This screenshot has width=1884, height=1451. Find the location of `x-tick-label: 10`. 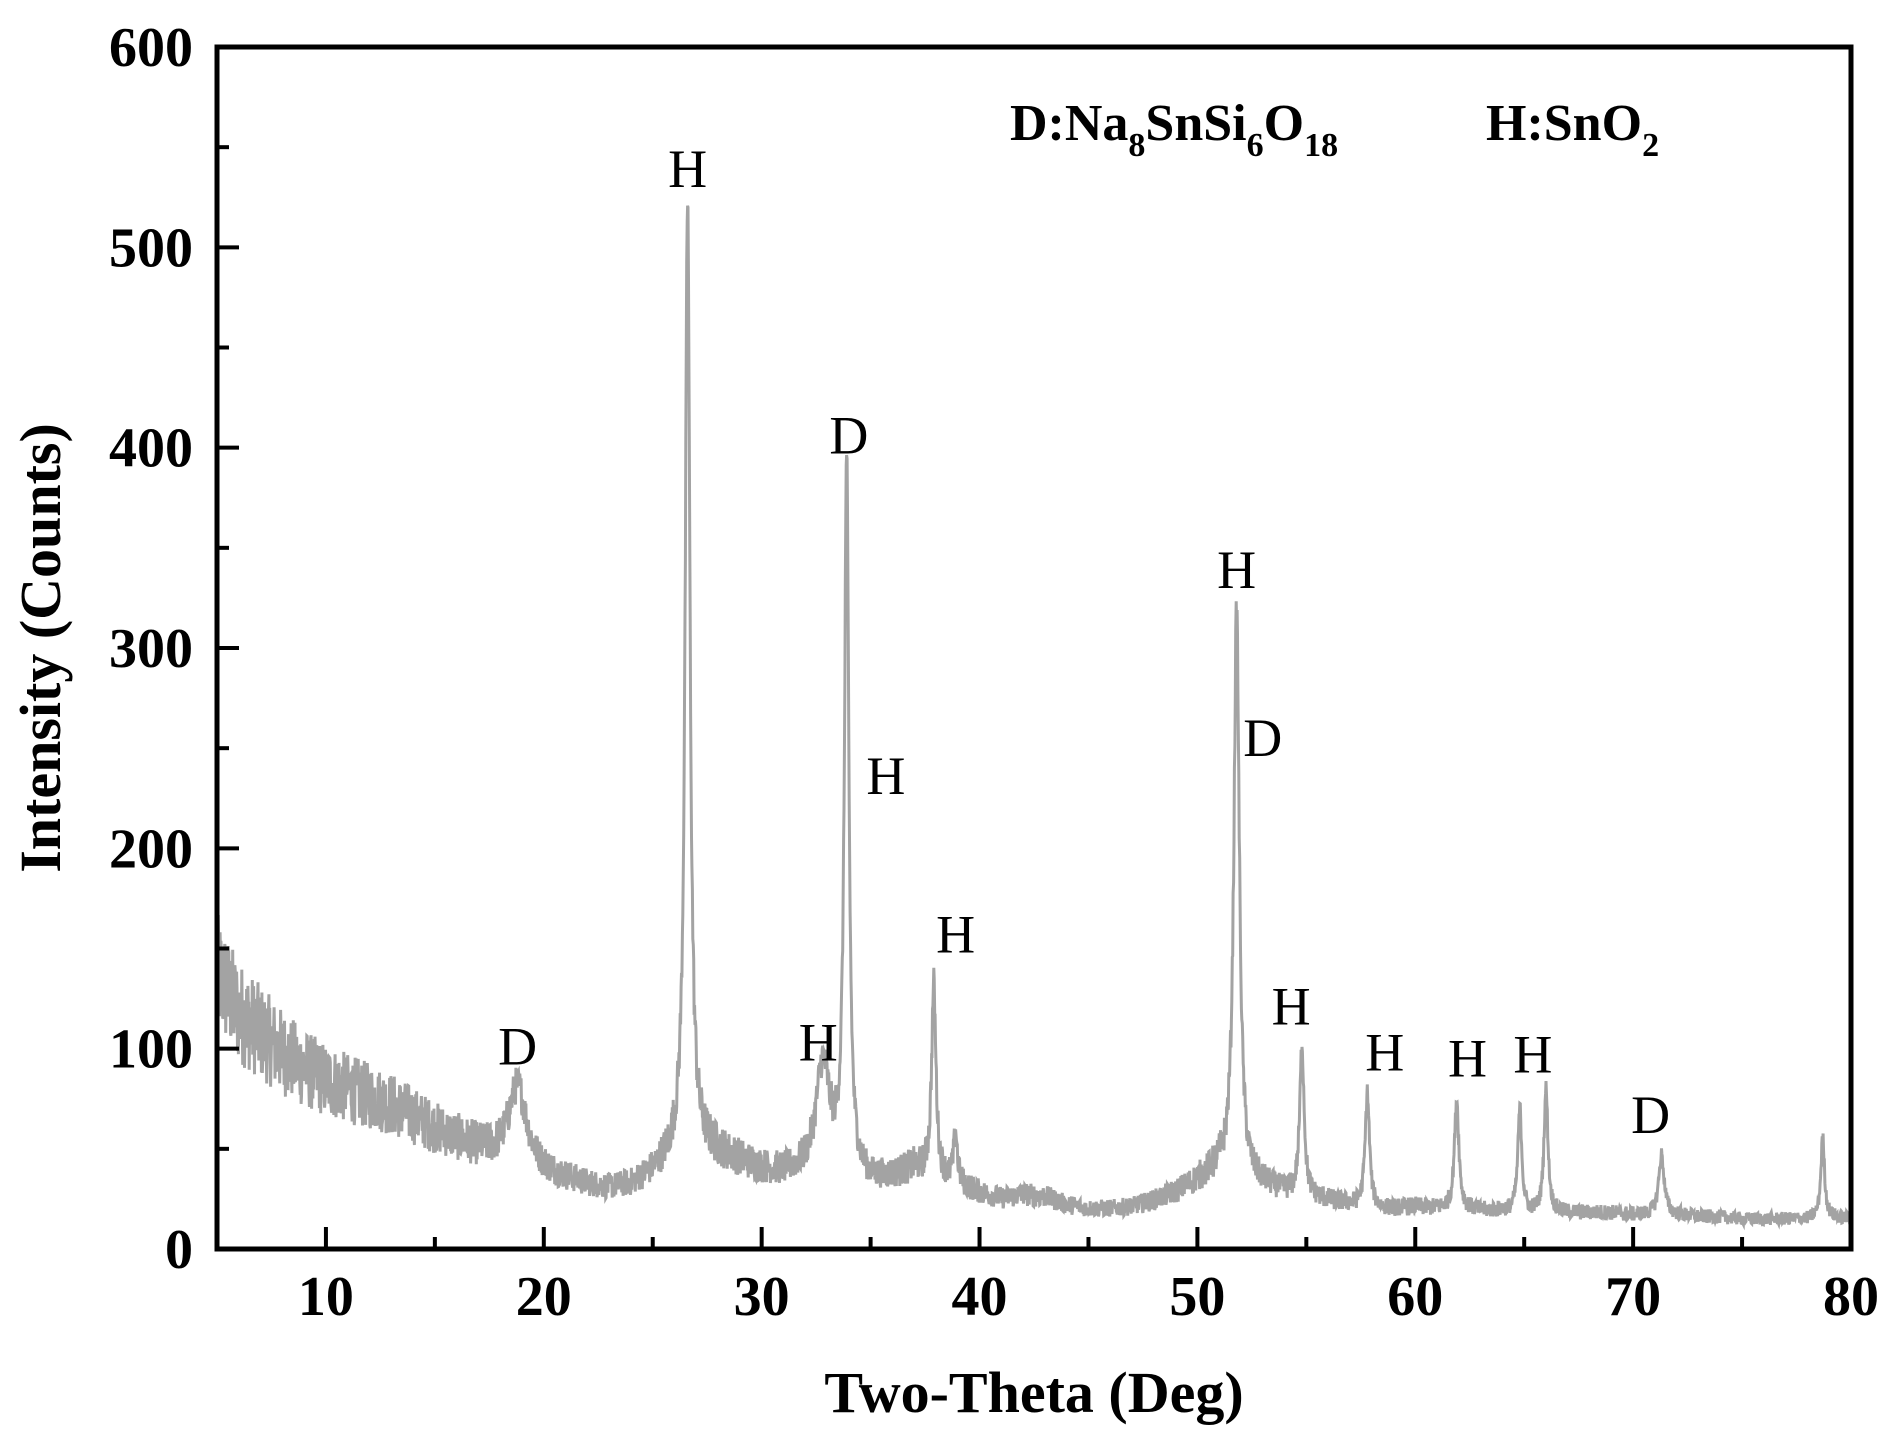

x-tick-label: 10 is located at coordinates (326, 1297).